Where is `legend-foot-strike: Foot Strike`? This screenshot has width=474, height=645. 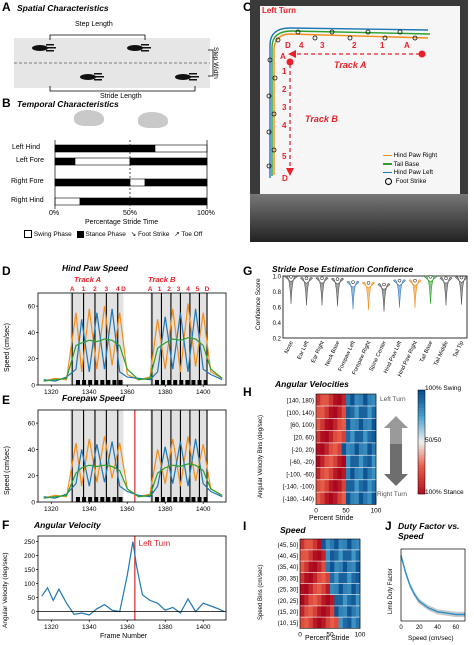 legend-foot-strike: Foot Strike is located at coordinates (153, 234).